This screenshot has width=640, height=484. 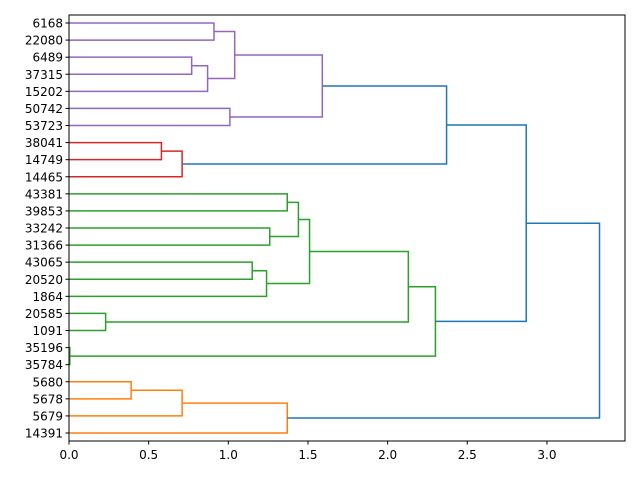 I want to click on x-tick-label: 2.5, so click(x=467, y=455).